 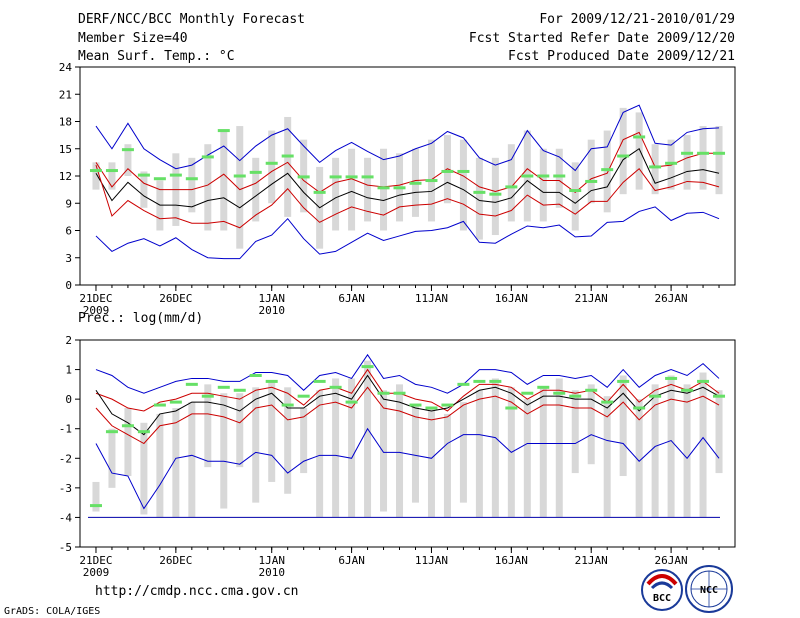 I want to click on grads-credit: GrADS: COLA/IGES, so click(x=52, y=611).